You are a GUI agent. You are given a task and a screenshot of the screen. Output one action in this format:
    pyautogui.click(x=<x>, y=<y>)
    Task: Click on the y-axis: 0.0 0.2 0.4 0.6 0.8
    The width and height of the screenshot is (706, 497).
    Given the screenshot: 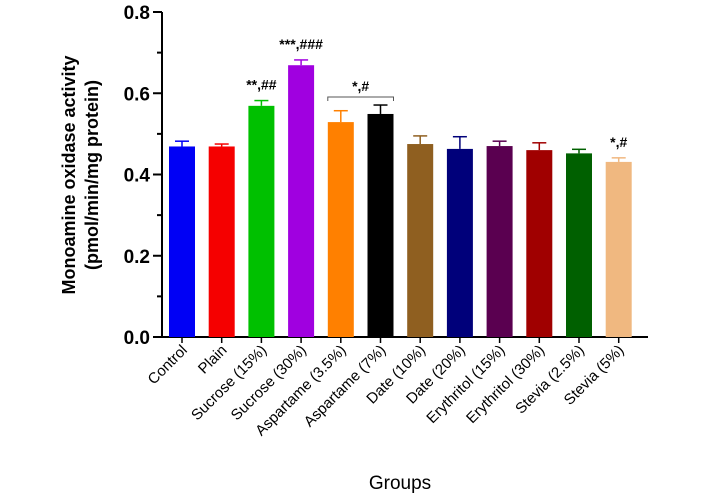 What is the action you would take?
    pyautogui.click(x=143, y=176)
    